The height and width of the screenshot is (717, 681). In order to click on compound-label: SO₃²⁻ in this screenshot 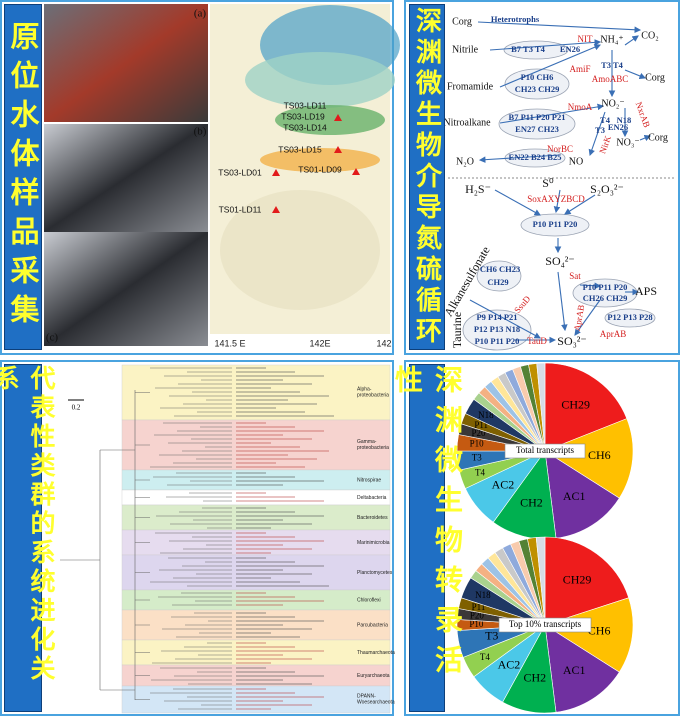, I will do `click(571, 341)`.